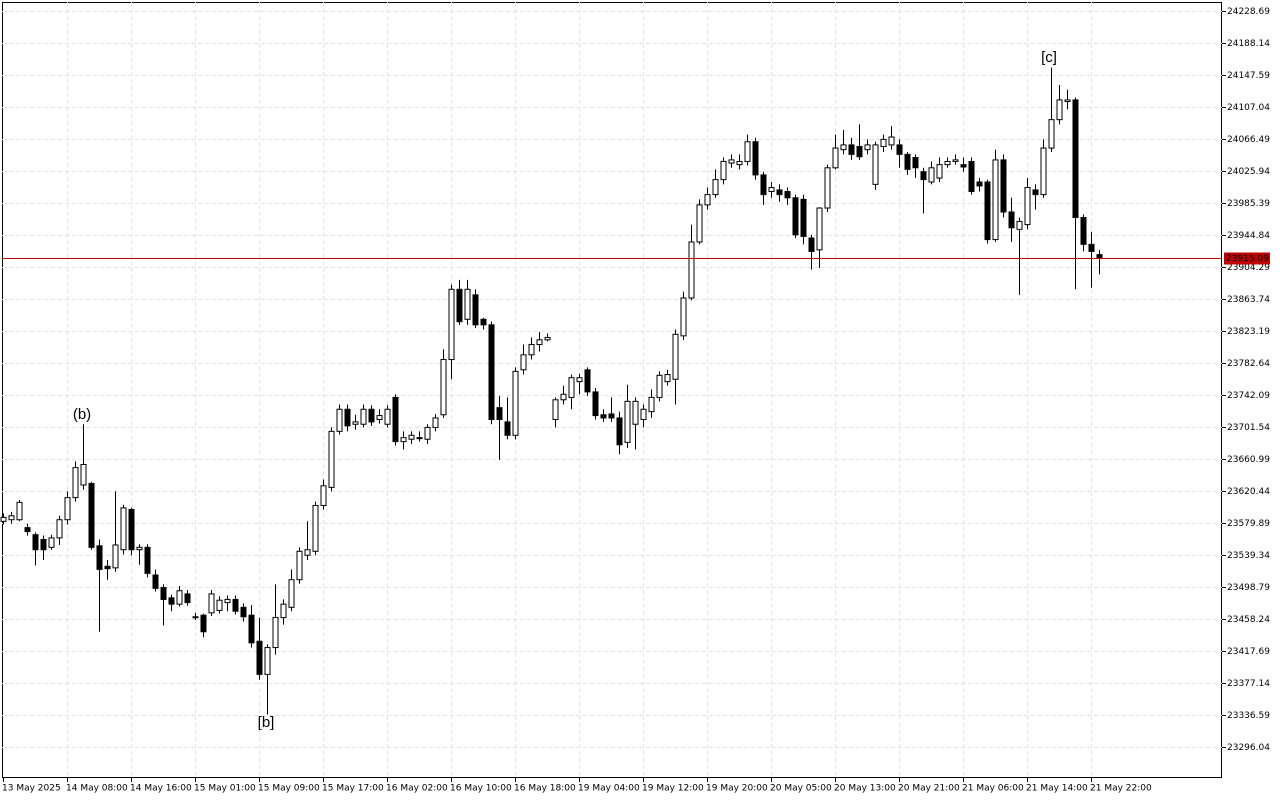 The image size is (1280, 800). Describe the element at coordinates (993, 789) in the screenshot. I see `x-tick-label: 21 May 06:00` at that location.